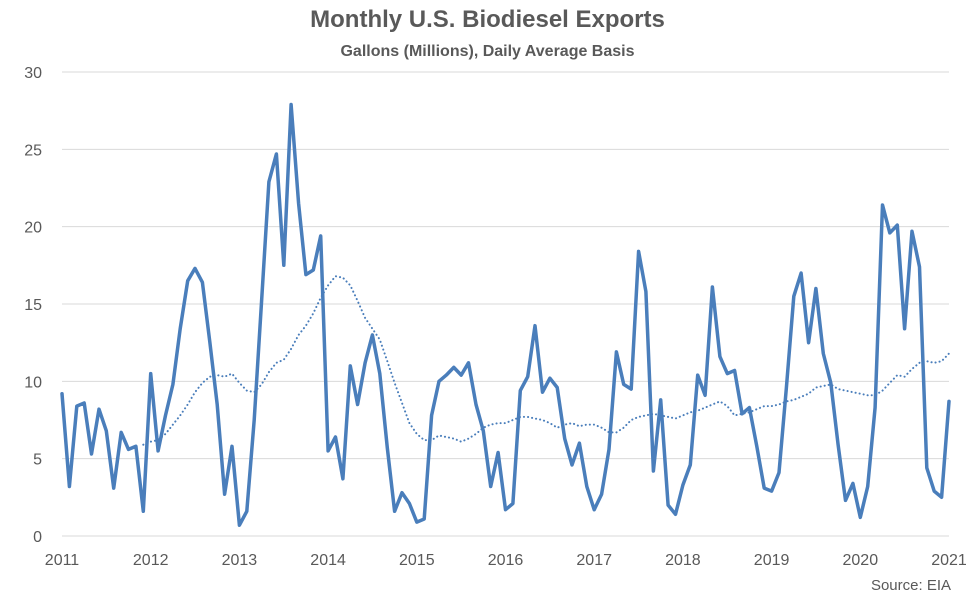 This screenshot has height=601, width=975. Describe the element at coordinates (487, 51) in the screenshot. I see `chart-subtitle: Gallons (Millions), Daily Average Basis` at that location.